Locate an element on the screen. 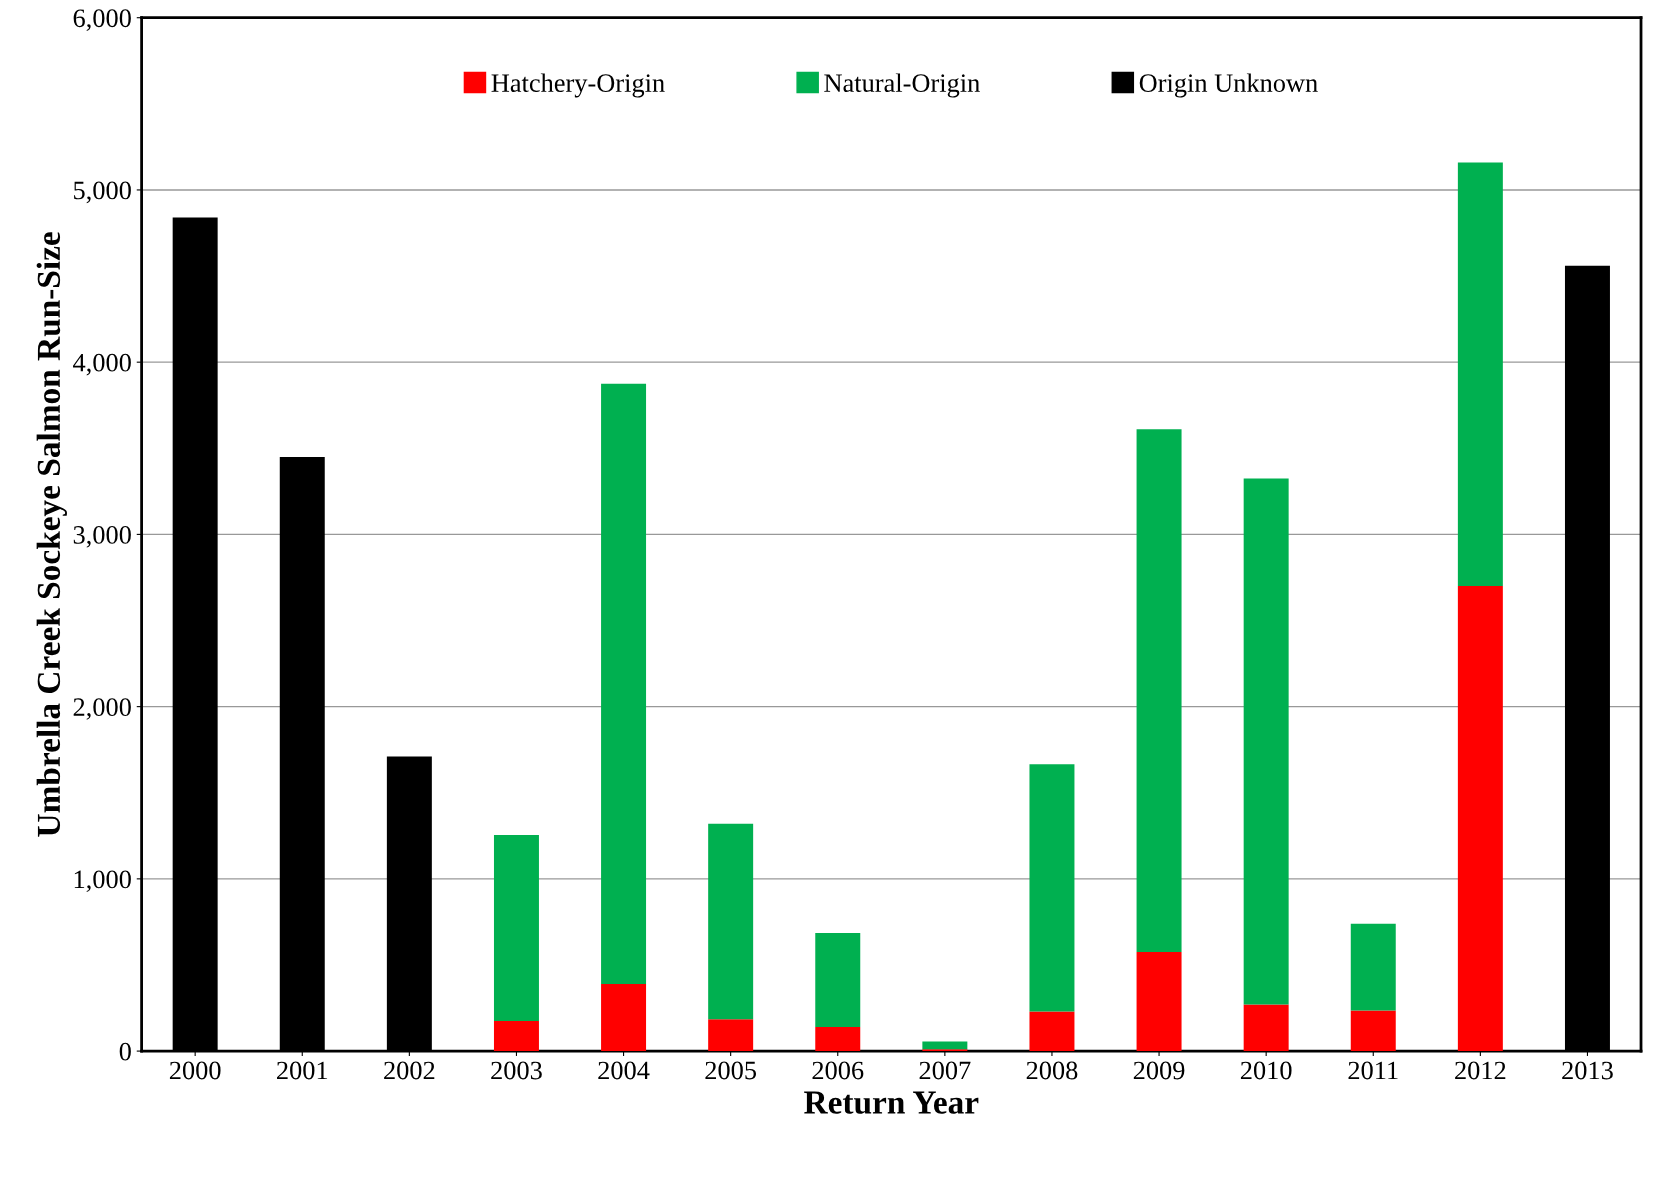  x-tick-label: 2013 is located at coordinates (1587, 1070).